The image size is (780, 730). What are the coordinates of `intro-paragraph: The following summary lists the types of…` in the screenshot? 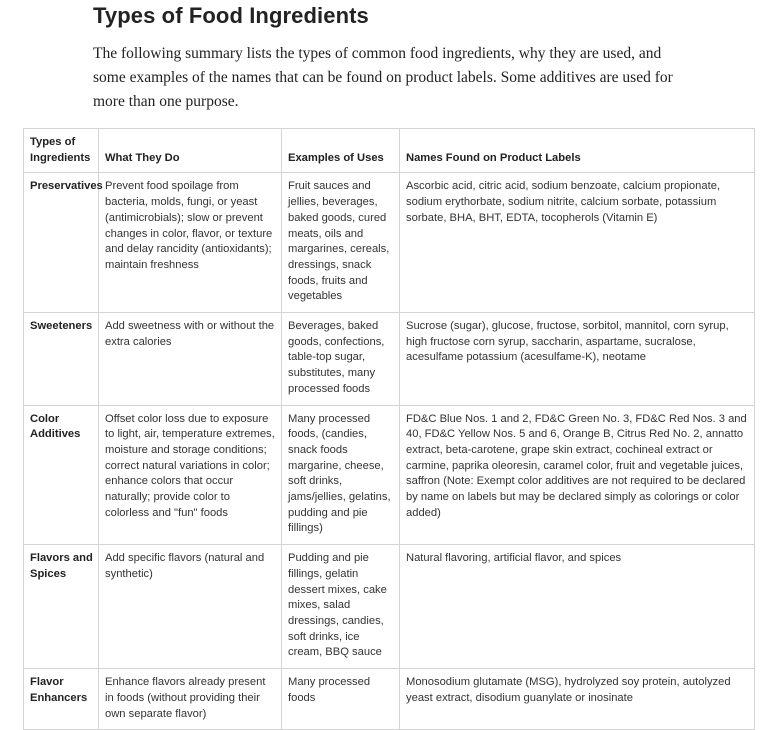 It's located at (383, 77).